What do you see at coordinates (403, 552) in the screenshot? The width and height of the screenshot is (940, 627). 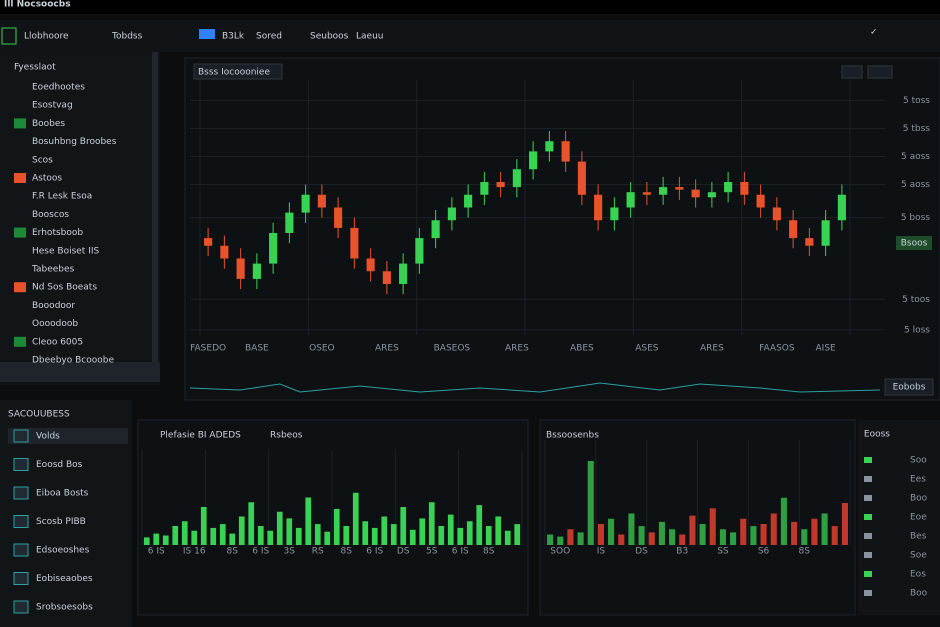 I see `x-tick-label: DS` at bounding box center [403, 552].